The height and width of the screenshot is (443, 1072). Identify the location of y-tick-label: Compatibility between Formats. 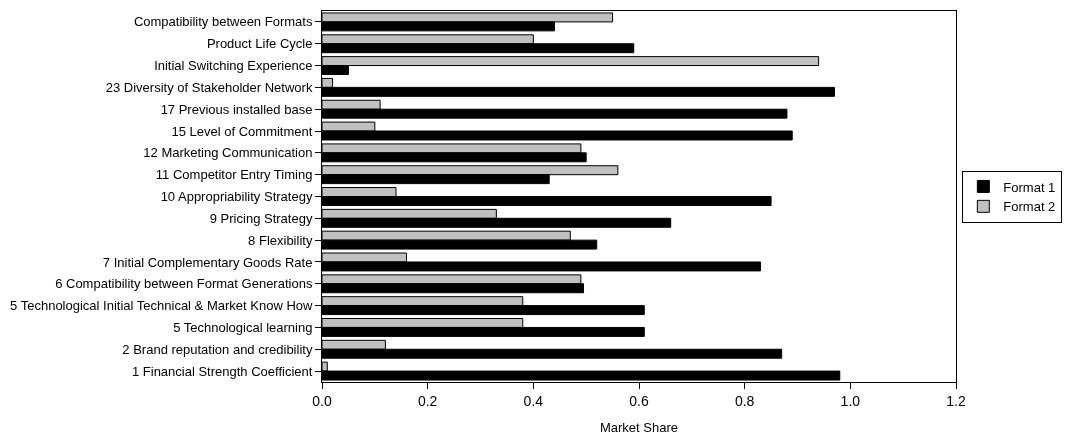
(223, 22).